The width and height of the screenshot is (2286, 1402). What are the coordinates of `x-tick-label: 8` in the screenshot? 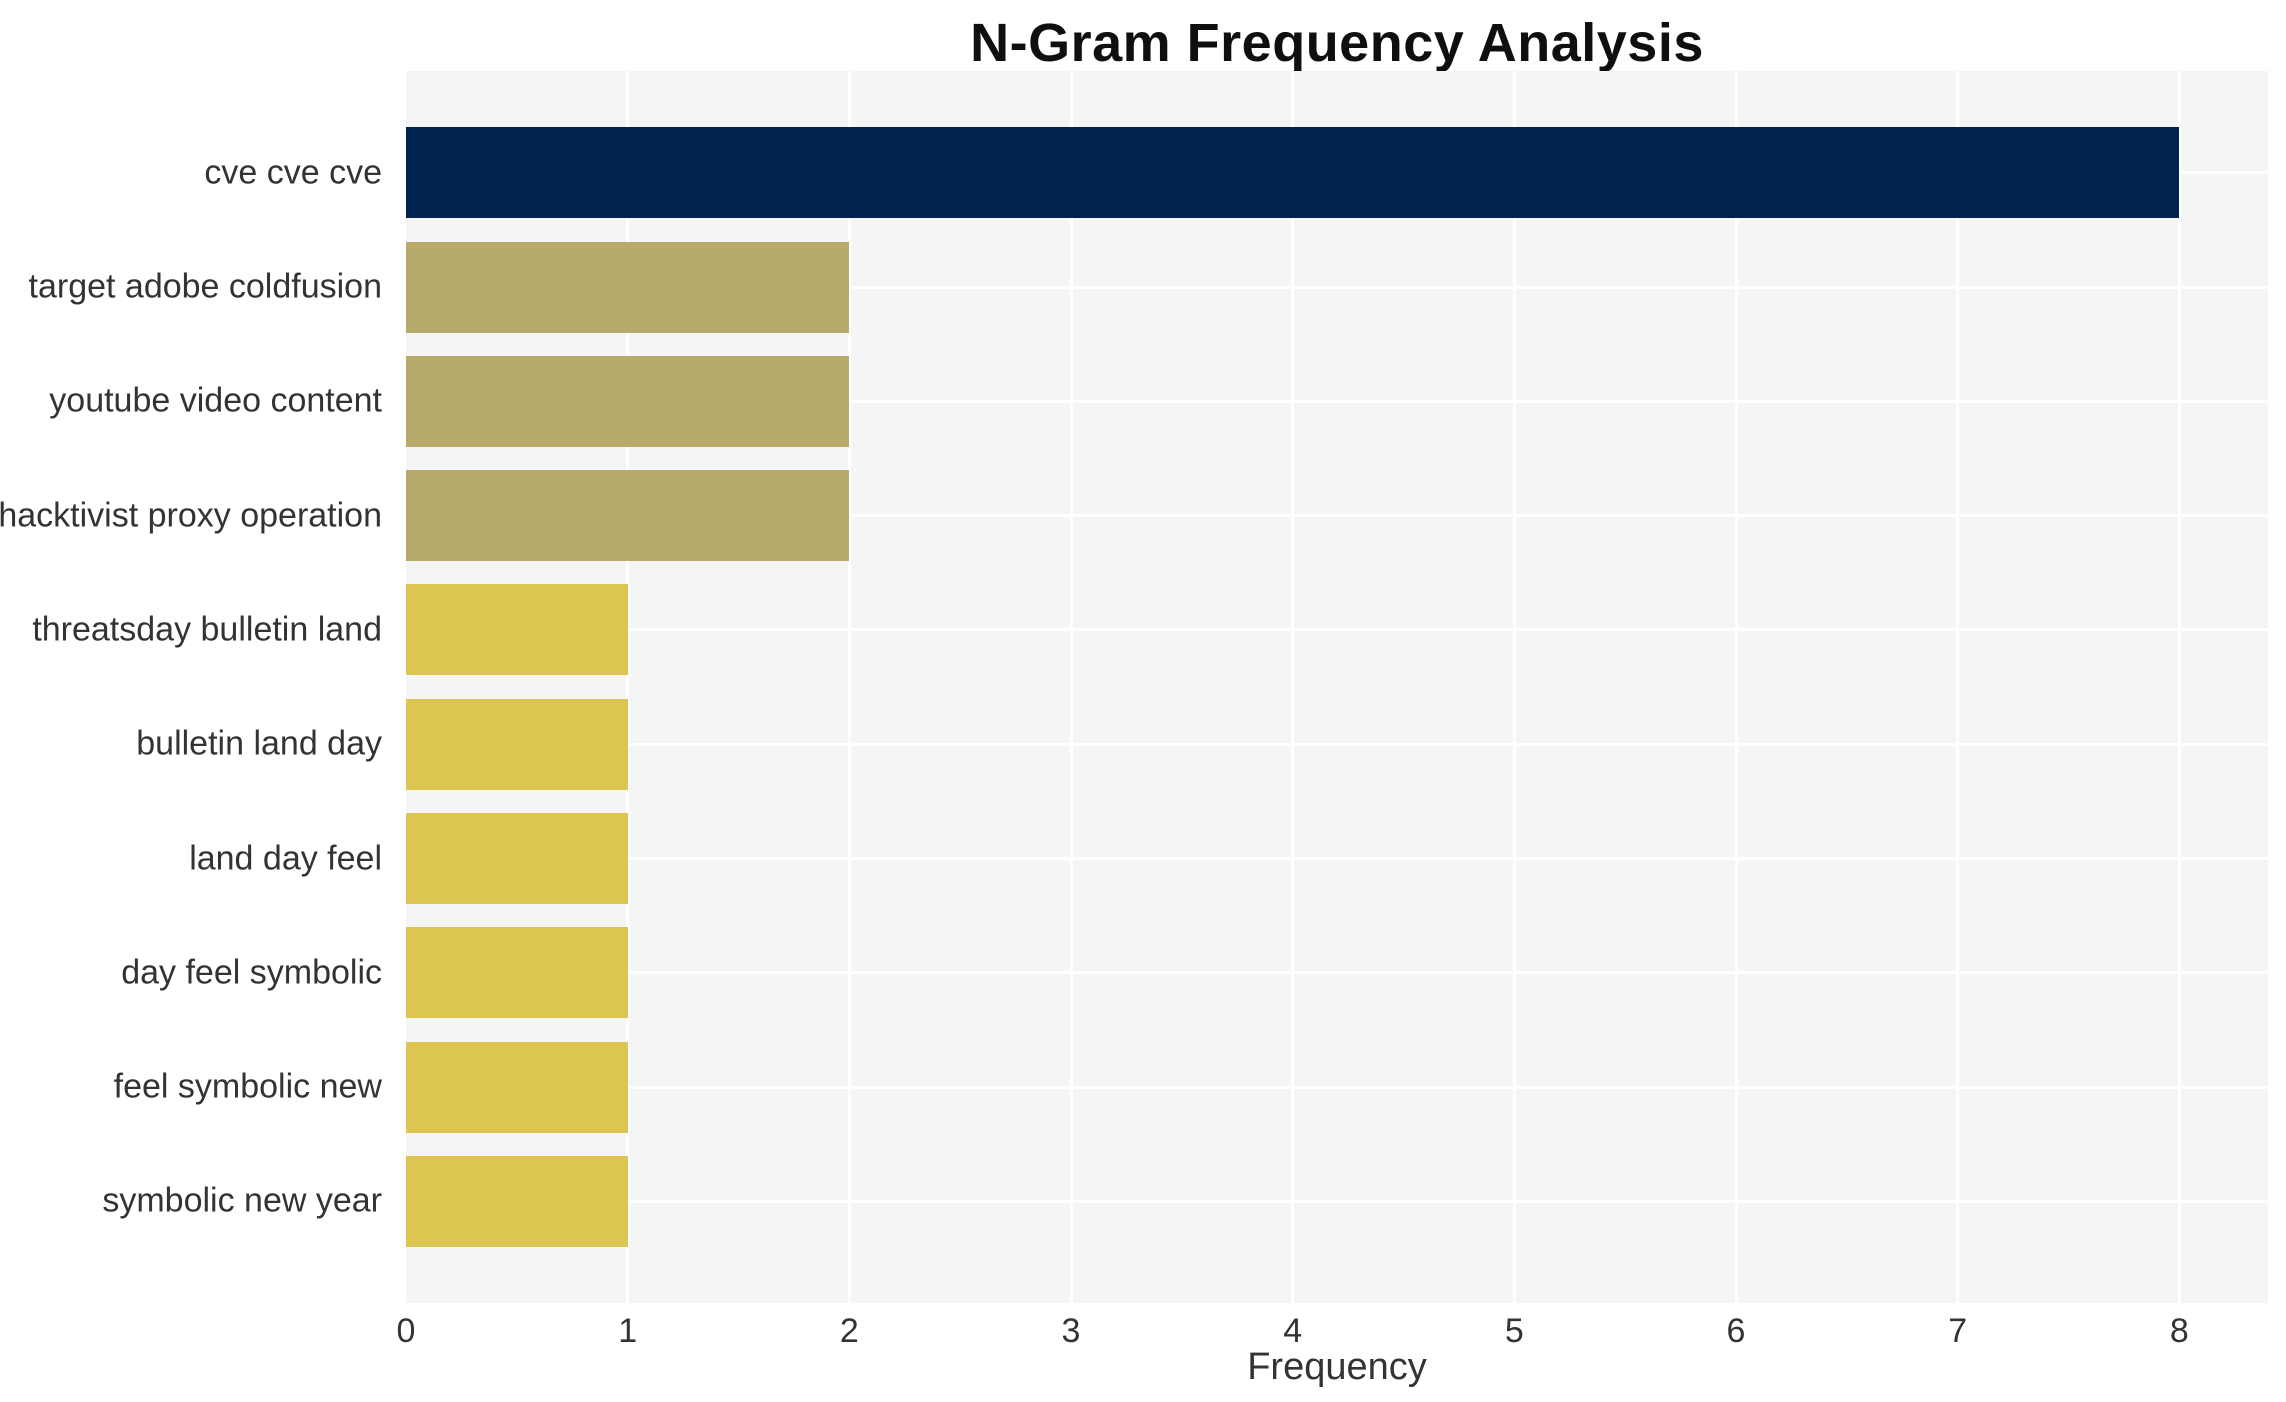 It's located at (2179, 1331).